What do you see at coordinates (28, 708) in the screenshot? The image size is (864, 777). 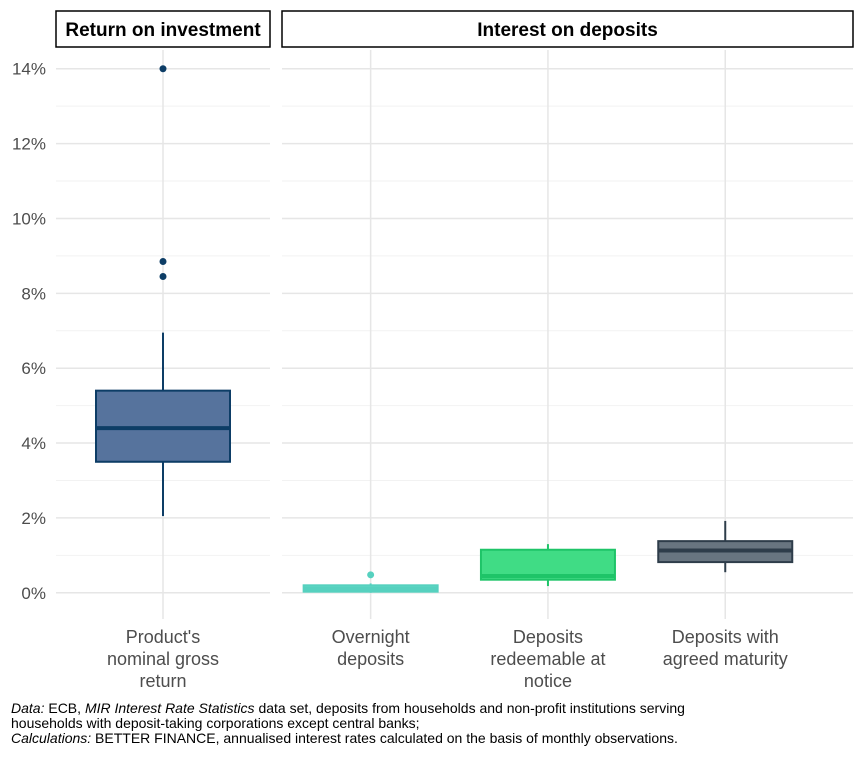 I see `caption-data-label: Data:` at bounding box center [28, 708].